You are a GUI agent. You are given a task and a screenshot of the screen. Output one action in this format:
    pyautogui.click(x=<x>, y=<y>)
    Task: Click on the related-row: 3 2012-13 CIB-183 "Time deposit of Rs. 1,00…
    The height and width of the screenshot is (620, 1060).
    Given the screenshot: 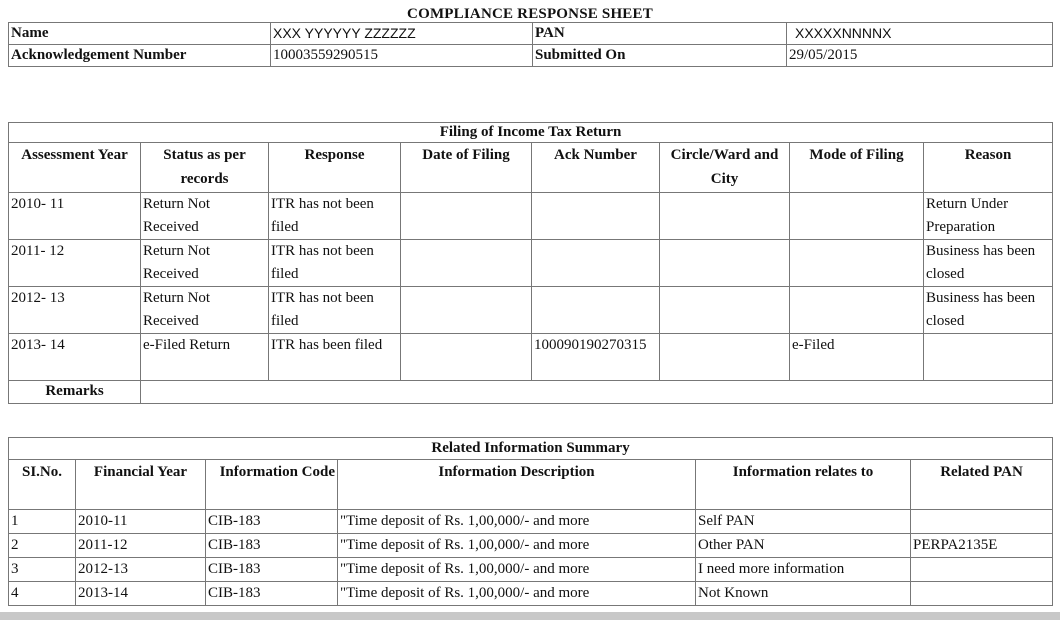 What is the action you would take?
    pyautogui.click(x=531, y=569)
    